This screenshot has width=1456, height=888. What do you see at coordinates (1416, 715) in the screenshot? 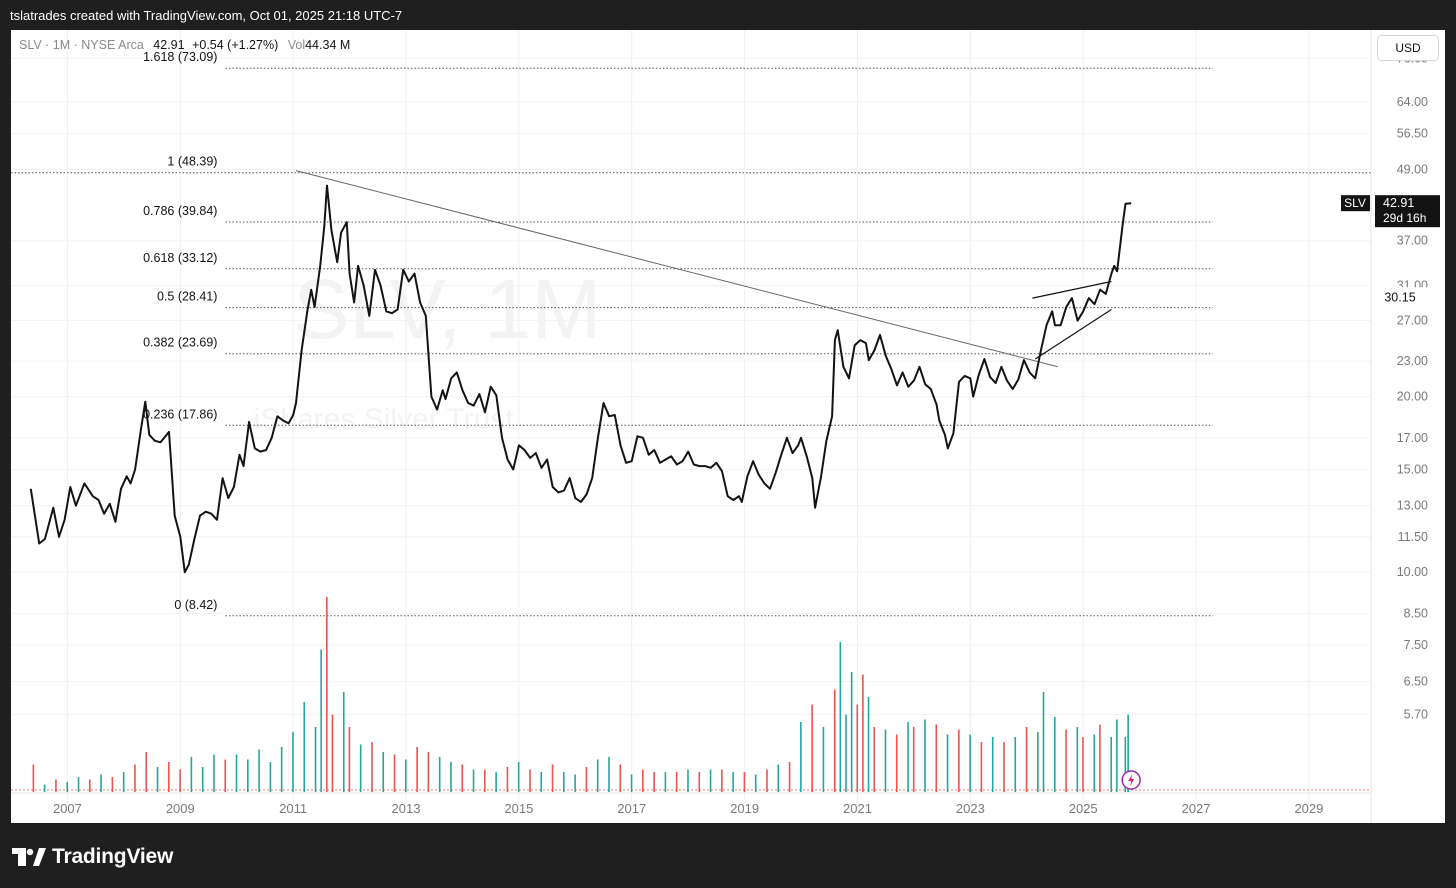
I see `y-axis-tick-label: 5.70` at bounding box center [1416, 715].